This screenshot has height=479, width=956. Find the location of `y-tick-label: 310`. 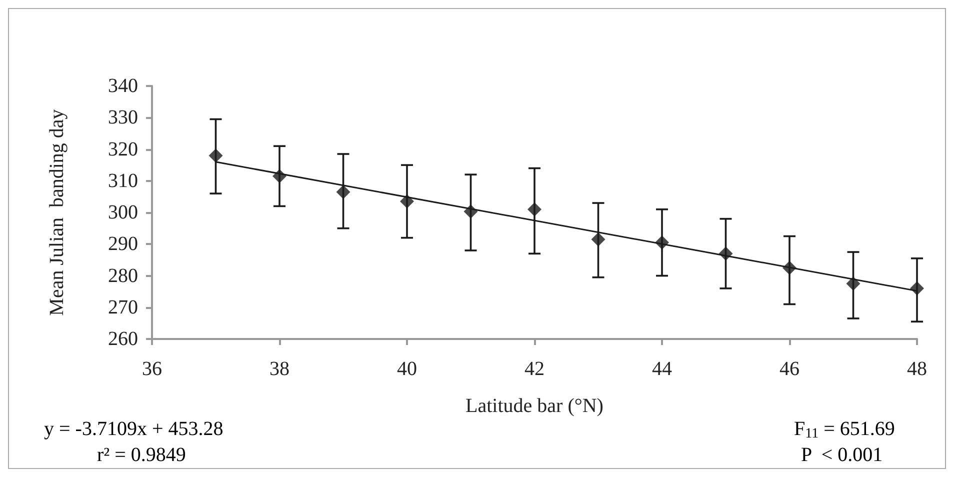

y-tick-label: 310 is located at coordinates (123, 181).